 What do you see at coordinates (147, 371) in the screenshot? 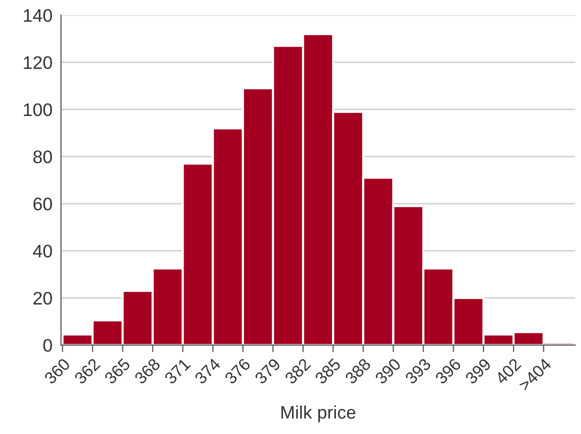
I see `x-tick-label: 368` at bounding box center [147, 371].